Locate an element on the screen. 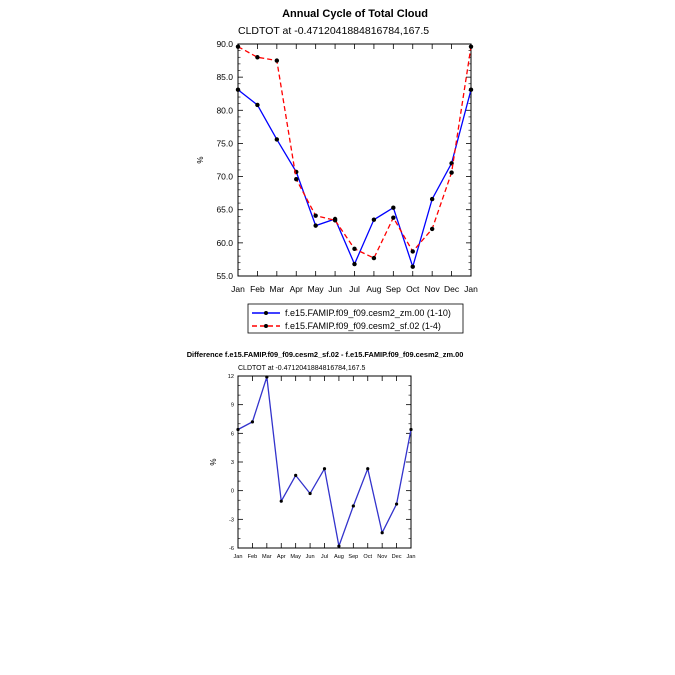 This screenshot has height=675, width=675. legend-label-series-2: f.e15.FAMIP.f09_f09.cesm2_sf.02 (1-4) is located at coordinates (363, 326).